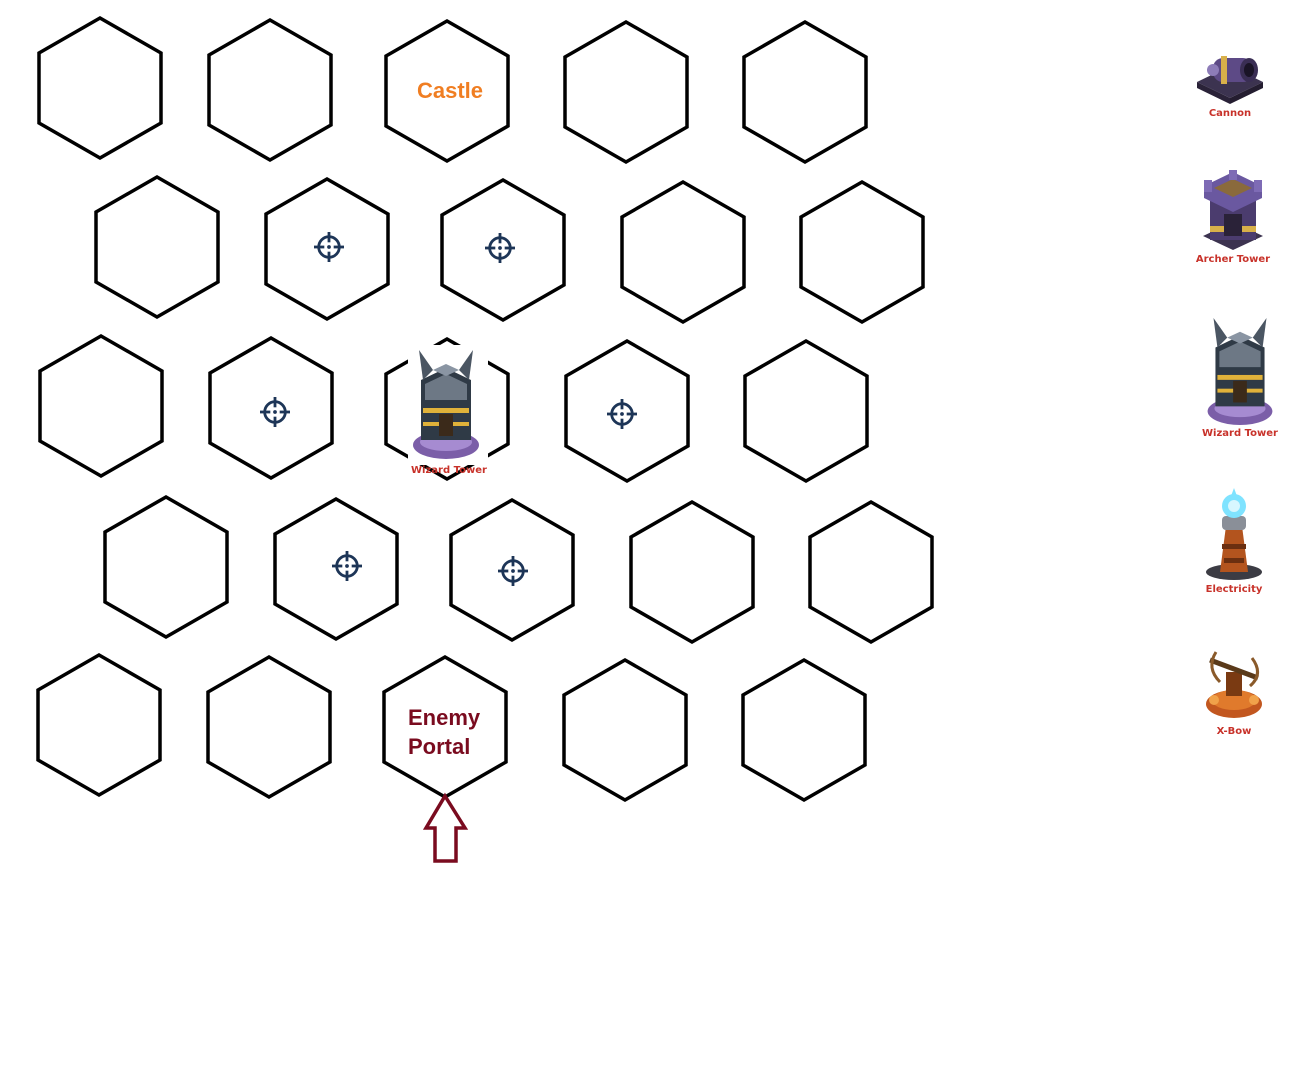  What do you see at coordinates (1234, 534) in the screenshot?
I see `electricity-tower-icon` at bounding box center [1234, 534].